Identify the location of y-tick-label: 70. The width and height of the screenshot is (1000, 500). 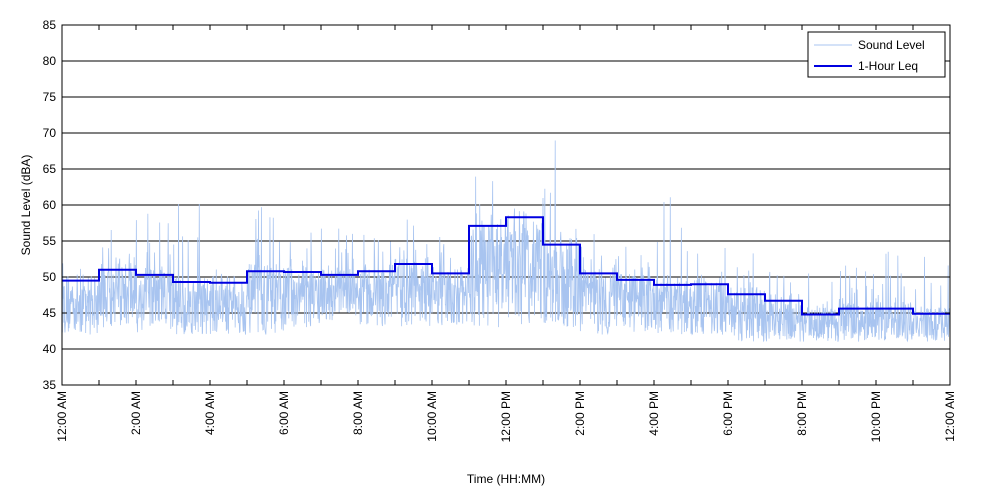
(50, 133).